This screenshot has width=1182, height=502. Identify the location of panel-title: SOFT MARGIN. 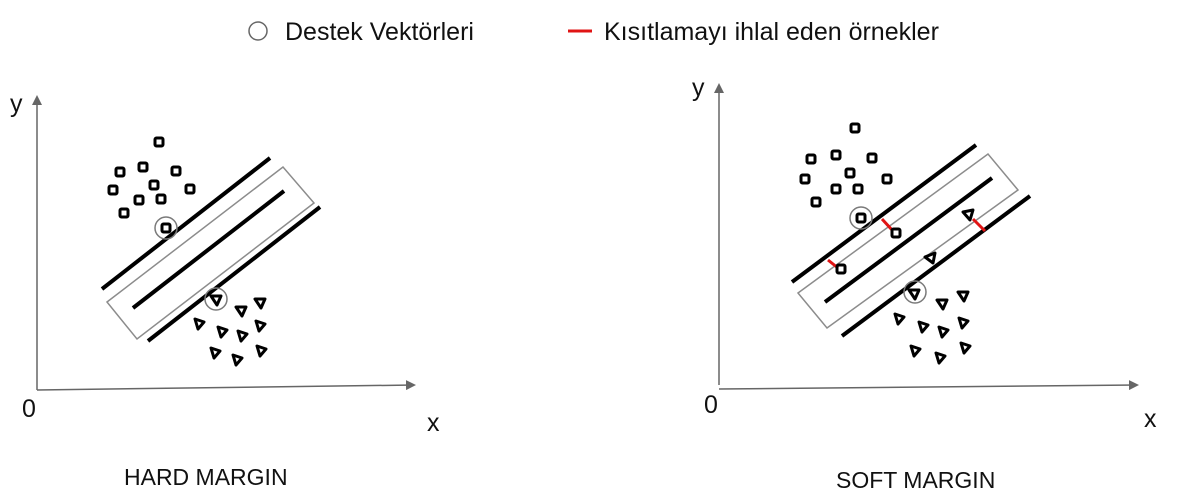
(915, 480).